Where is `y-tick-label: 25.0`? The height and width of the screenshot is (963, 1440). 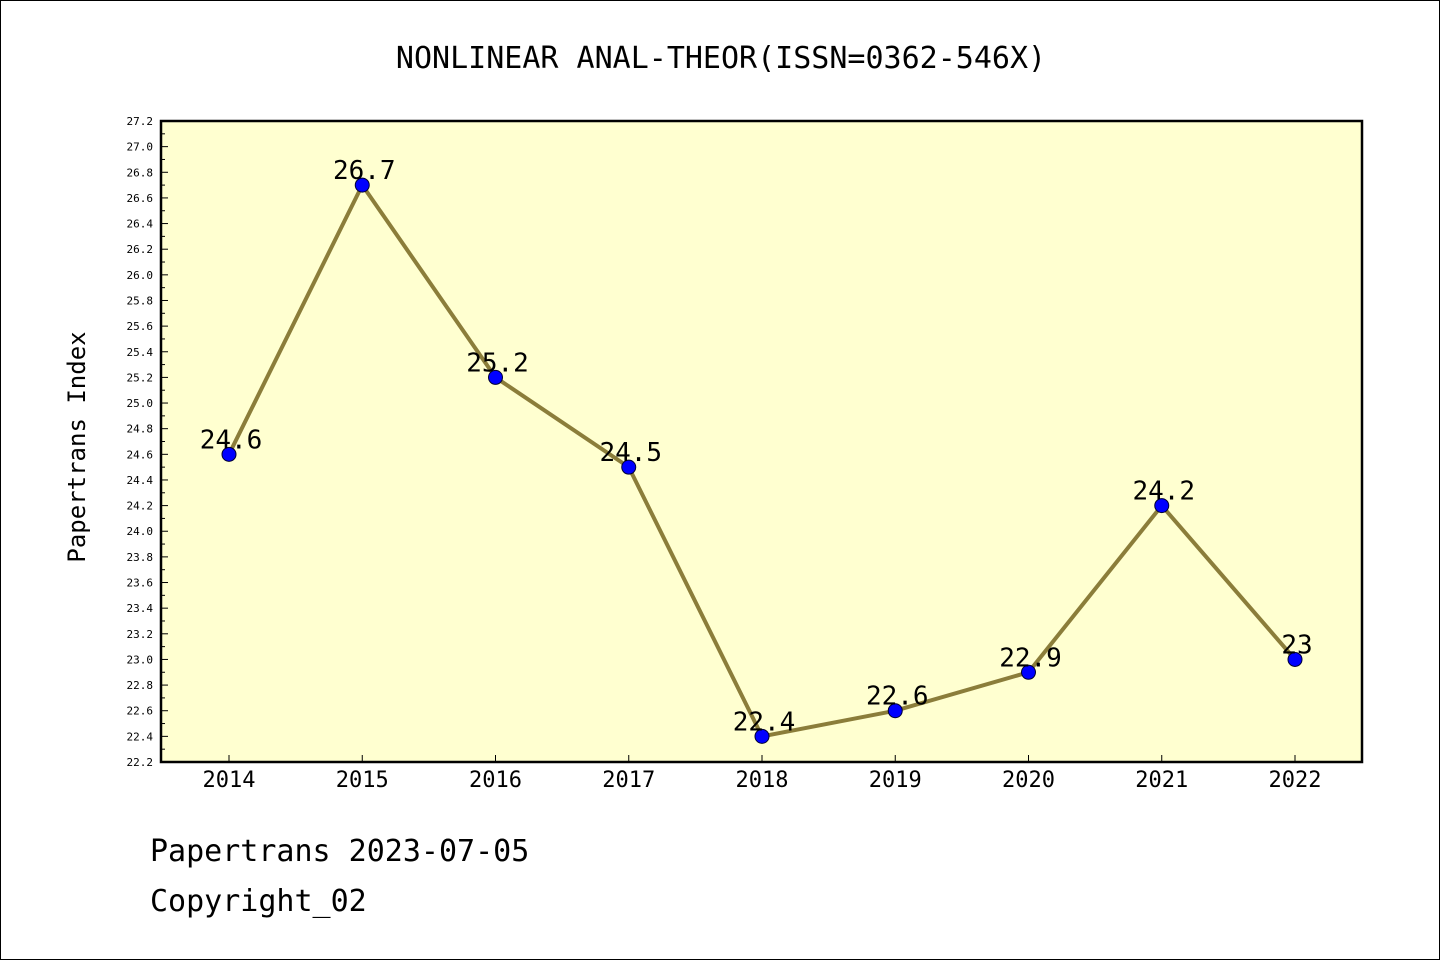
y-tick-label: 25.0 is located at coordinates (140, 403).